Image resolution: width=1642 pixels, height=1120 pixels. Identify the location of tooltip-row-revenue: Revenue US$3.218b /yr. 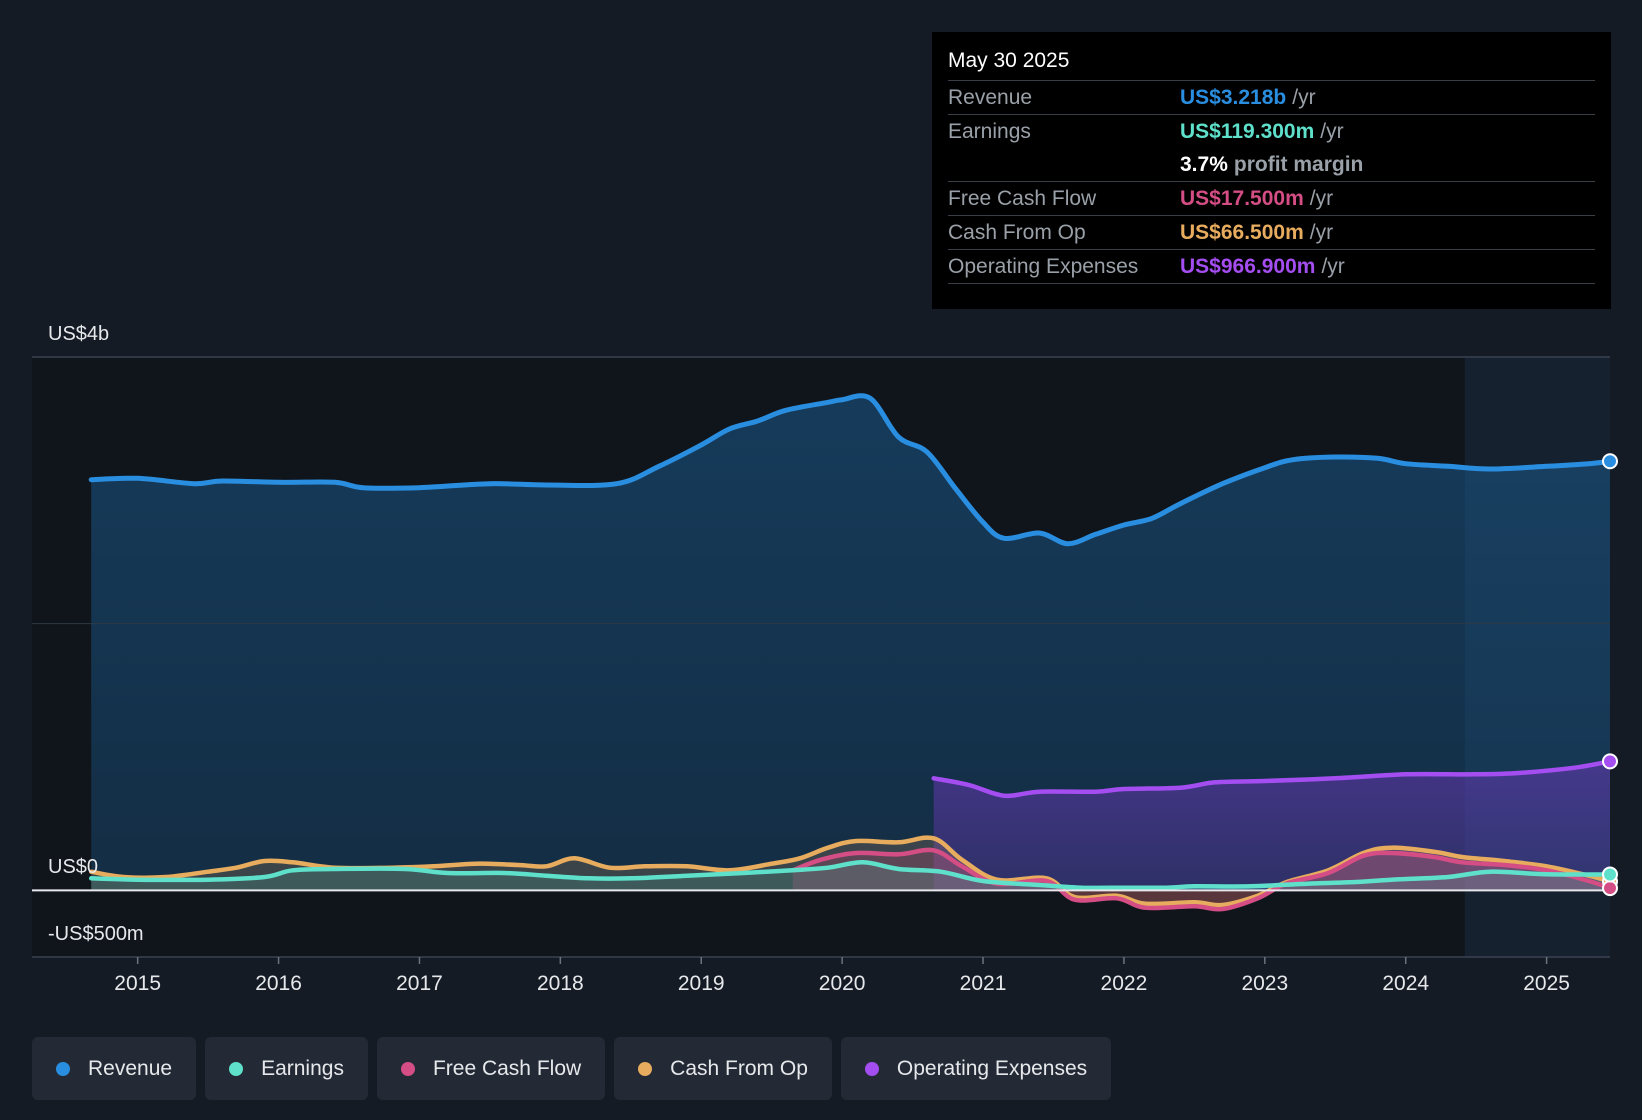
(1271, 97).